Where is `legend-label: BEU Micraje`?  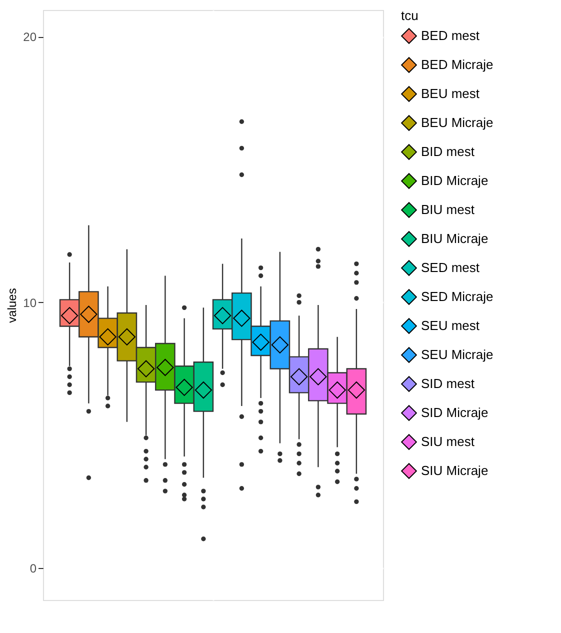 legend-label: BEU Micraje is located at coordinates (457, 122).